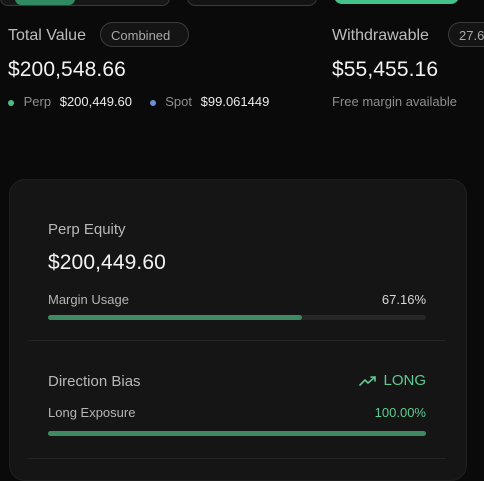 This screenshot has height=481, width=484. I want to click on total-value-label: Total Value, so click(47, 35).